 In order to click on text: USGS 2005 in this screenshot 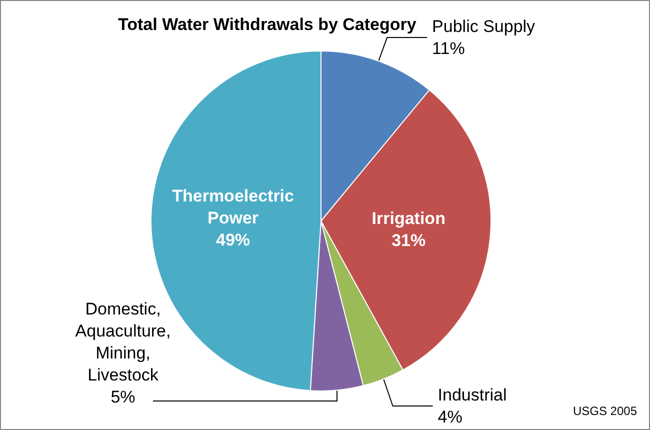, I will do `click(605, 411)`.